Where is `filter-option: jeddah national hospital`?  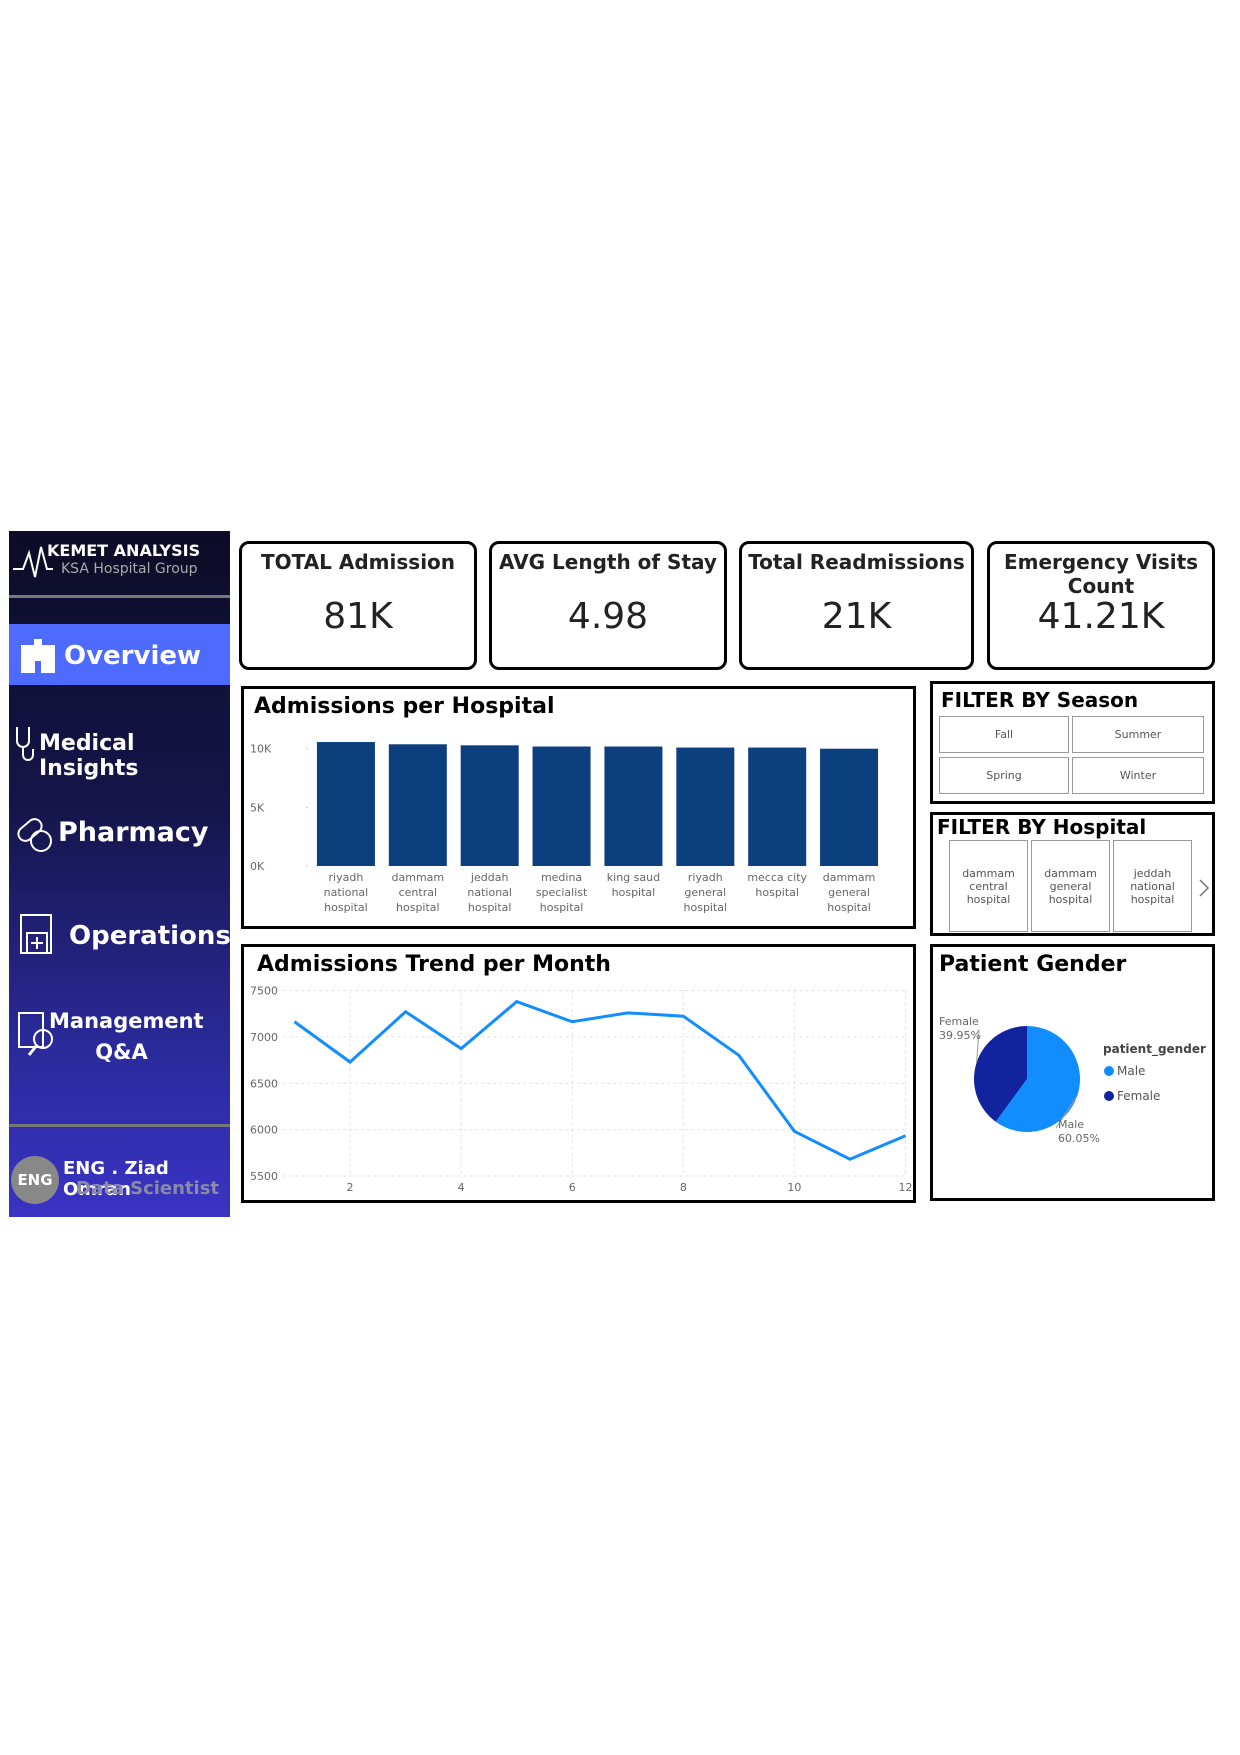
filter-option: jeddah national hospital is located at coordinates (1152, 886).